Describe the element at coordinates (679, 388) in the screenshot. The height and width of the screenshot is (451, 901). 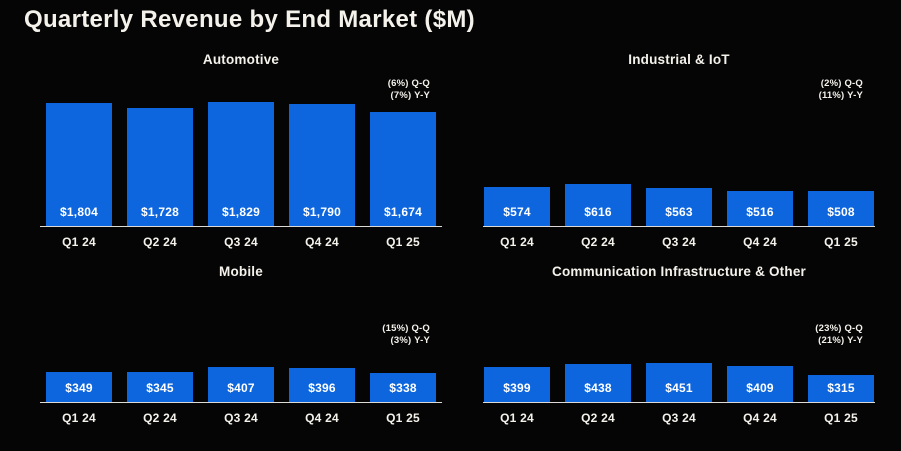
I see `bar-value-label: $451` at that location.